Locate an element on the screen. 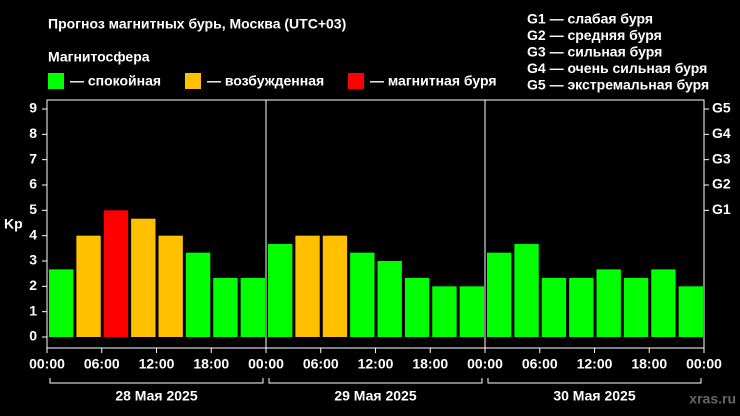 The height and width of the screenshot is (416, 740). storm-level: G5 — экстремальная буря is located at coordinates (618, 85).